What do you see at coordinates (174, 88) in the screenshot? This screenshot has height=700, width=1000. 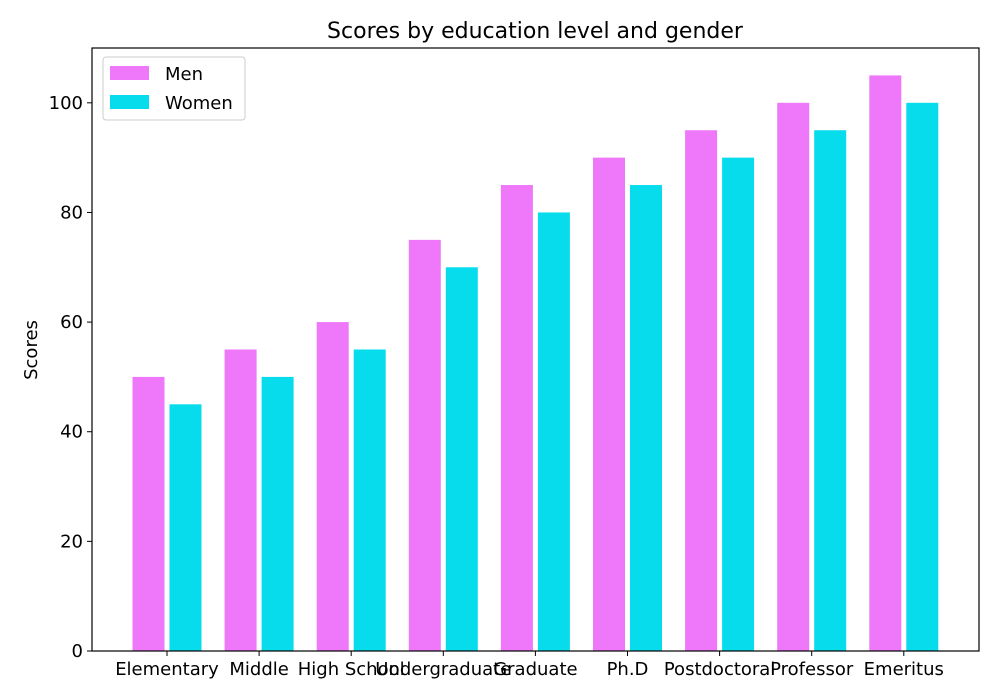 I see `legend: Men Women` at bounding box center [174, 88].